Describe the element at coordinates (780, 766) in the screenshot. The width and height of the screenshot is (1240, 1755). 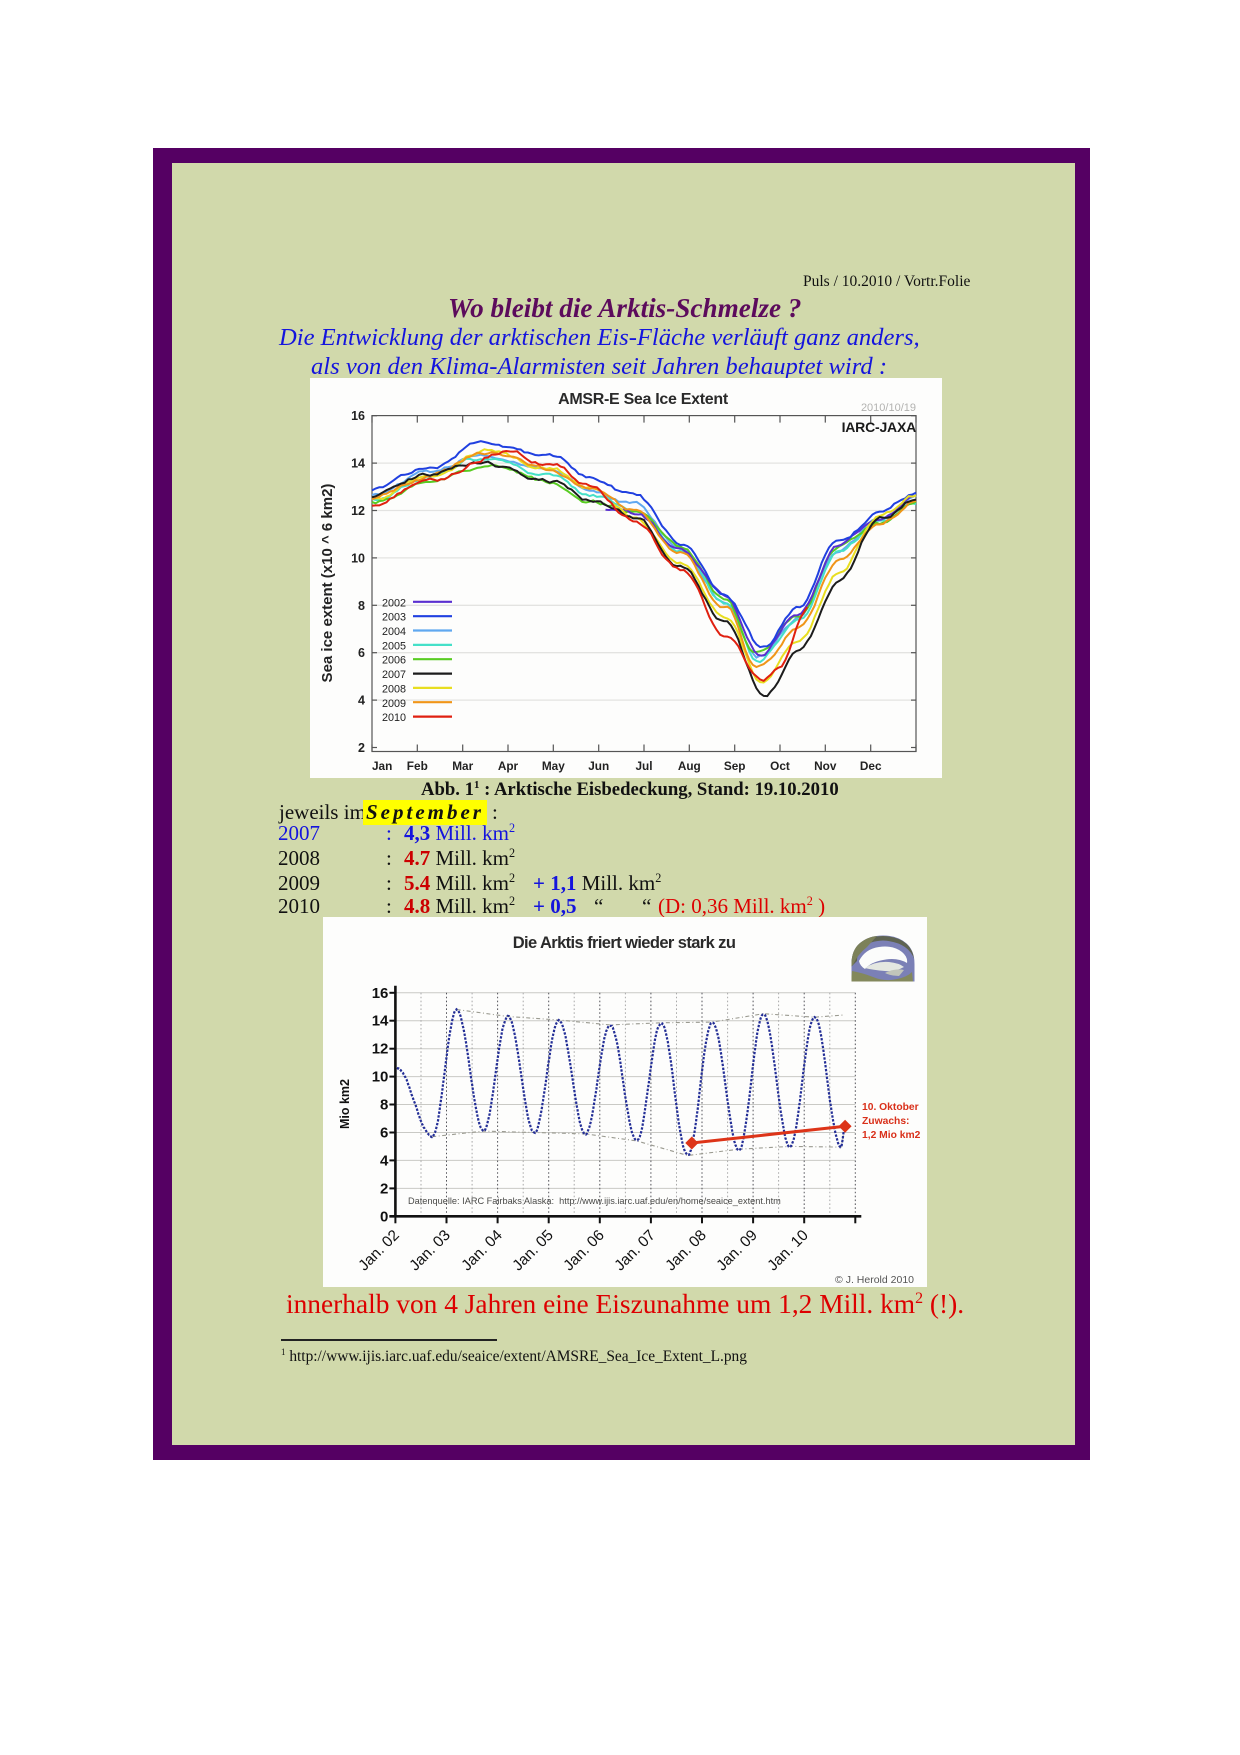
I see `svg-text: Oct` at that location.